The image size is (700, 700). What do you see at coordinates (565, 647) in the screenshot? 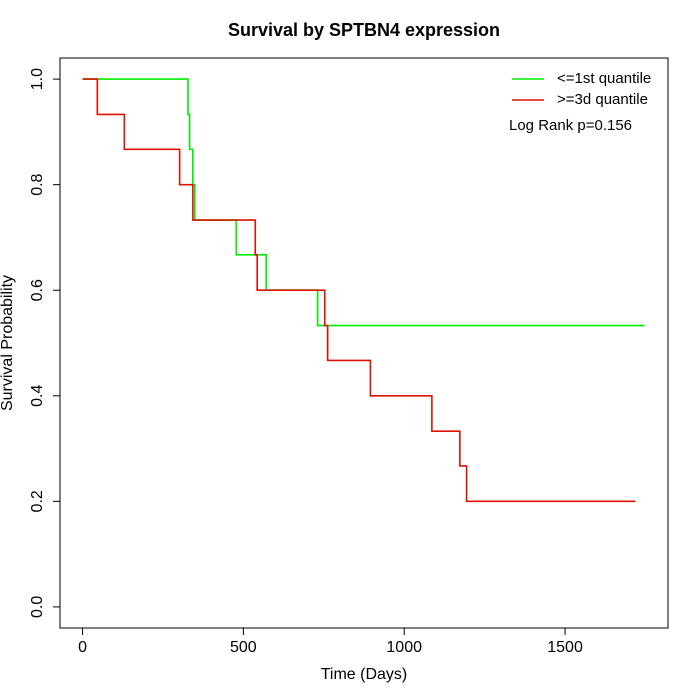
I see `x-tick-label: 1500` at bounding box center [565, 647].